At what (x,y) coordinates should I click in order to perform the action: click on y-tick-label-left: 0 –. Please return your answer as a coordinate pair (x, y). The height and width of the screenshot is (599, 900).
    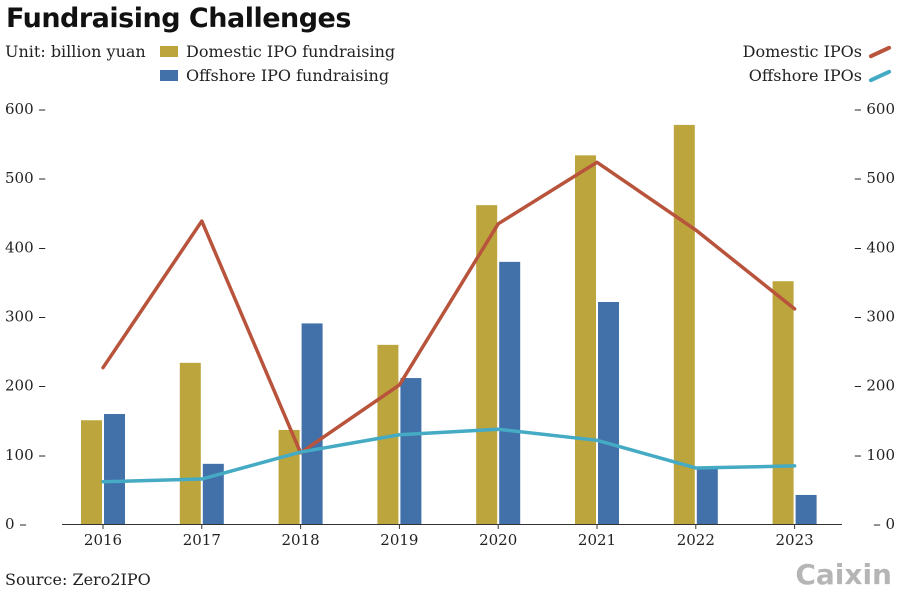
    Looking at the image, I should click on (16, 524).